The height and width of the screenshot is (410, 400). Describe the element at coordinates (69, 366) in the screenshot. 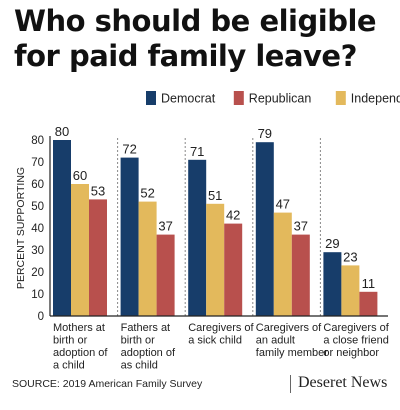

I see `category-label: a child` at that location.